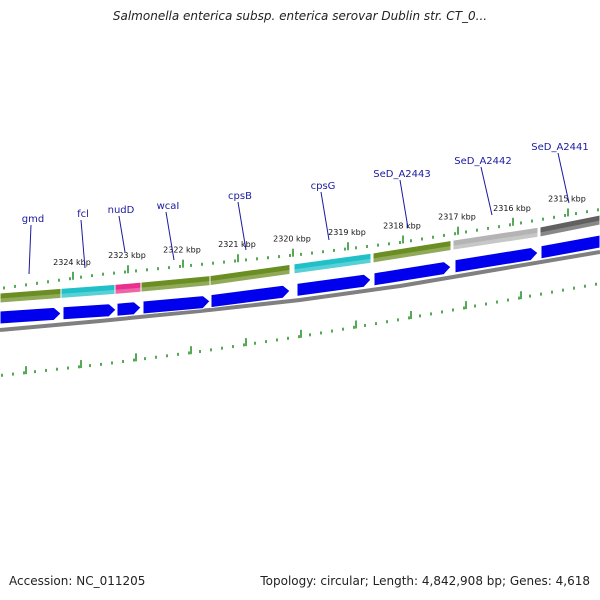 This screenshot has width=600, height=600. I want to click on position-label: 2324 kbp, so click(72, 262).